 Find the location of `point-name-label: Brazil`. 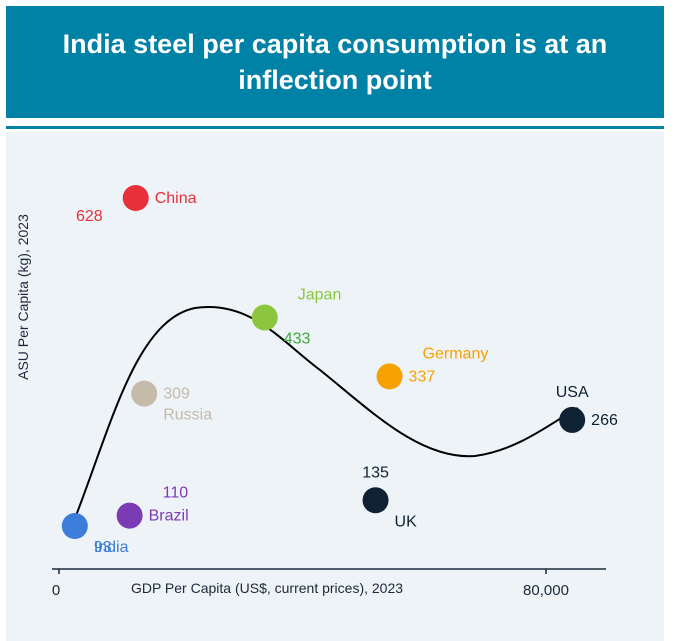

point-name-label: Brazil is located at coordinates (169, 516).